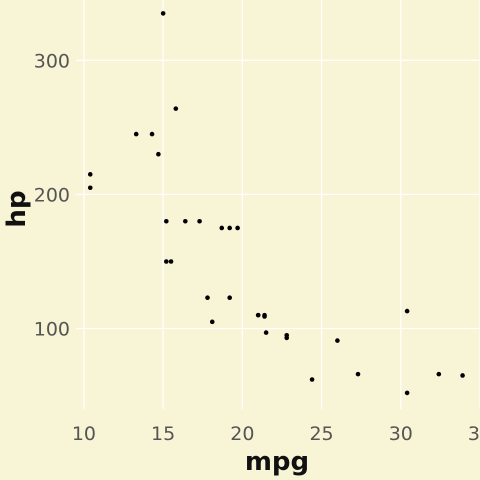 Image resolution: width=480 pixels, height=480 pixels. Describe the element at coordinates (84, 434) in the screenshot. I see `x-tick-label: 10` at that location.